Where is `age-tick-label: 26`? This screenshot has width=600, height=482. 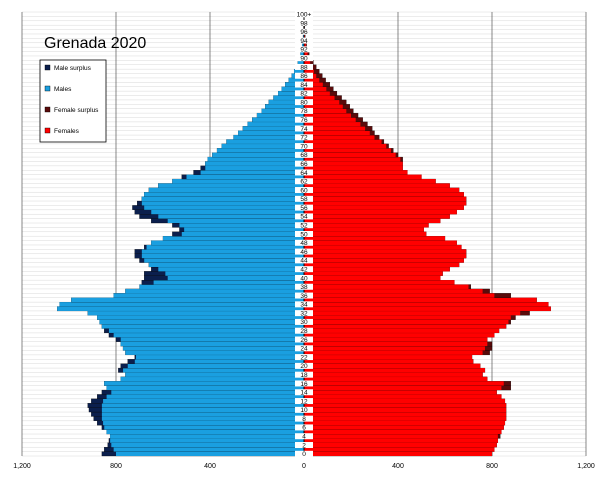 age-tick-label: 26 is located at coordinates (304, 340).